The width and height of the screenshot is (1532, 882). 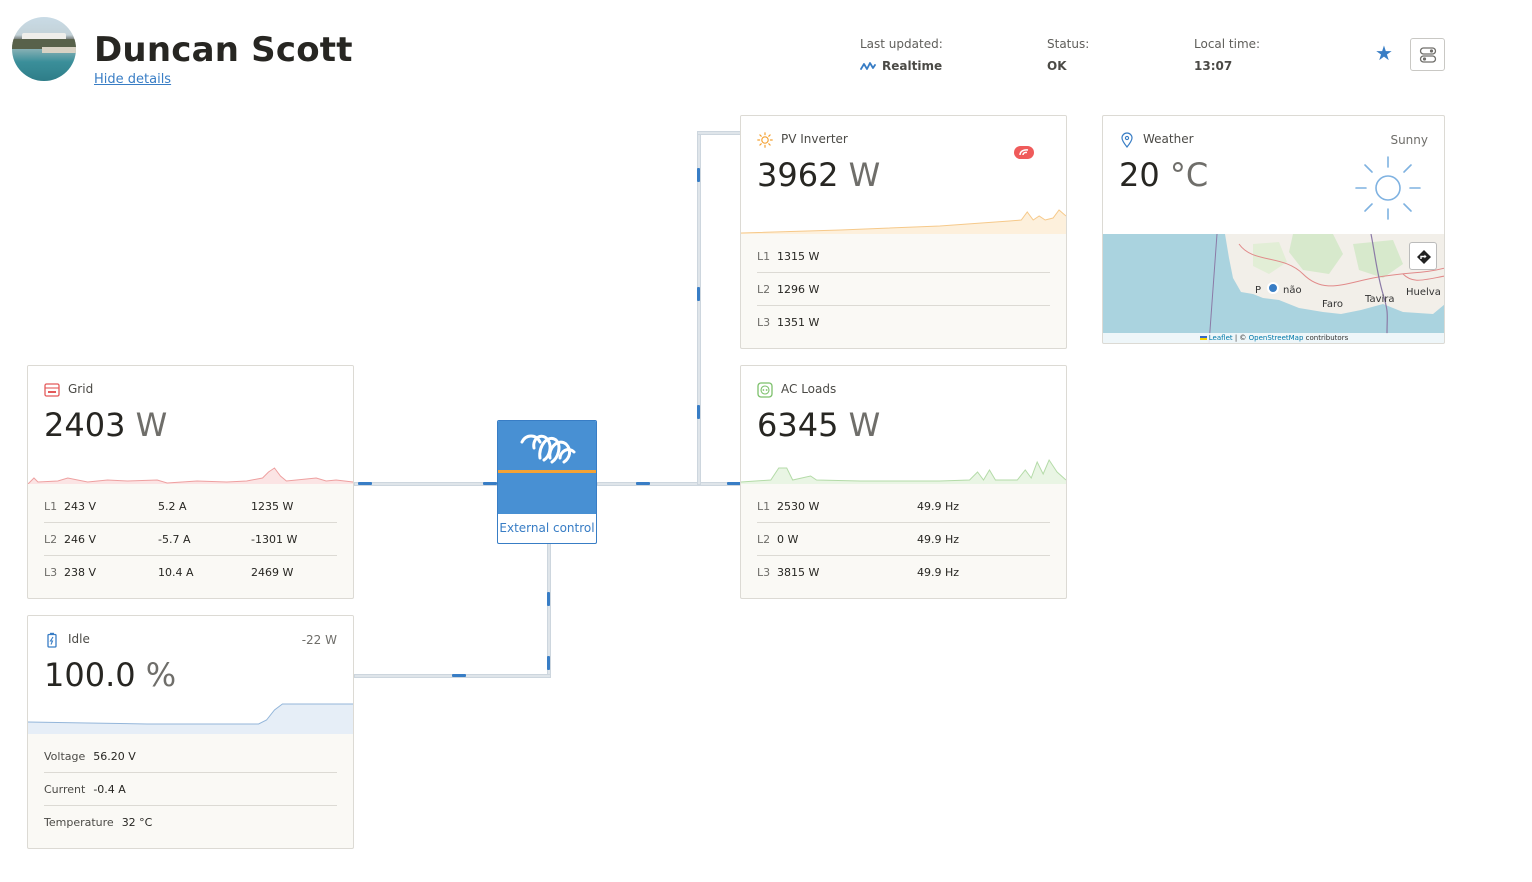 I want to click on battery-charging-icon, so click(x=52, y=640).